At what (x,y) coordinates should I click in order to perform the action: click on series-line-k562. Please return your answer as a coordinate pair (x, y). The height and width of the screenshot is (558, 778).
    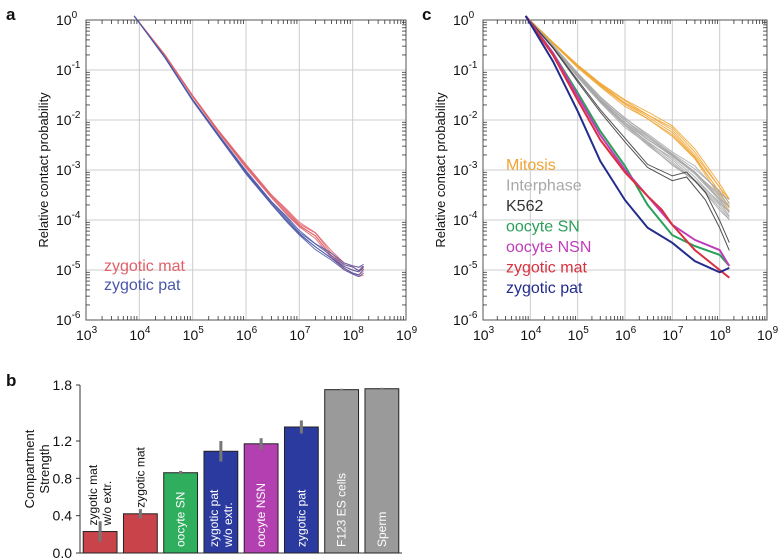
    Looking at the image, I should click on (627, 133).